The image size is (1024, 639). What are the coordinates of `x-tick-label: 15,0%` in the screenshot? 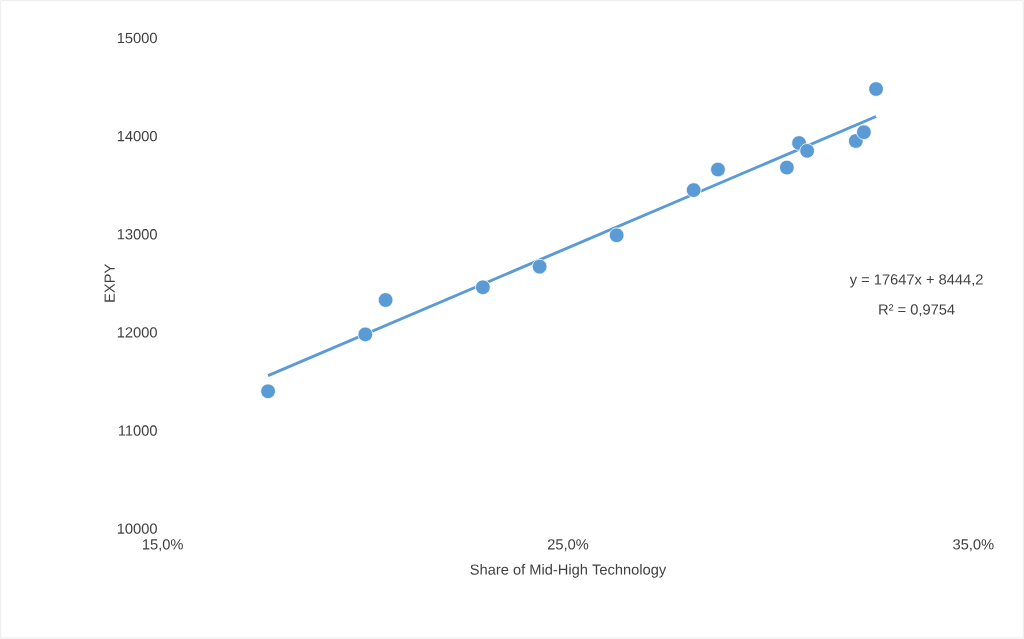 It's located at (162, 545).